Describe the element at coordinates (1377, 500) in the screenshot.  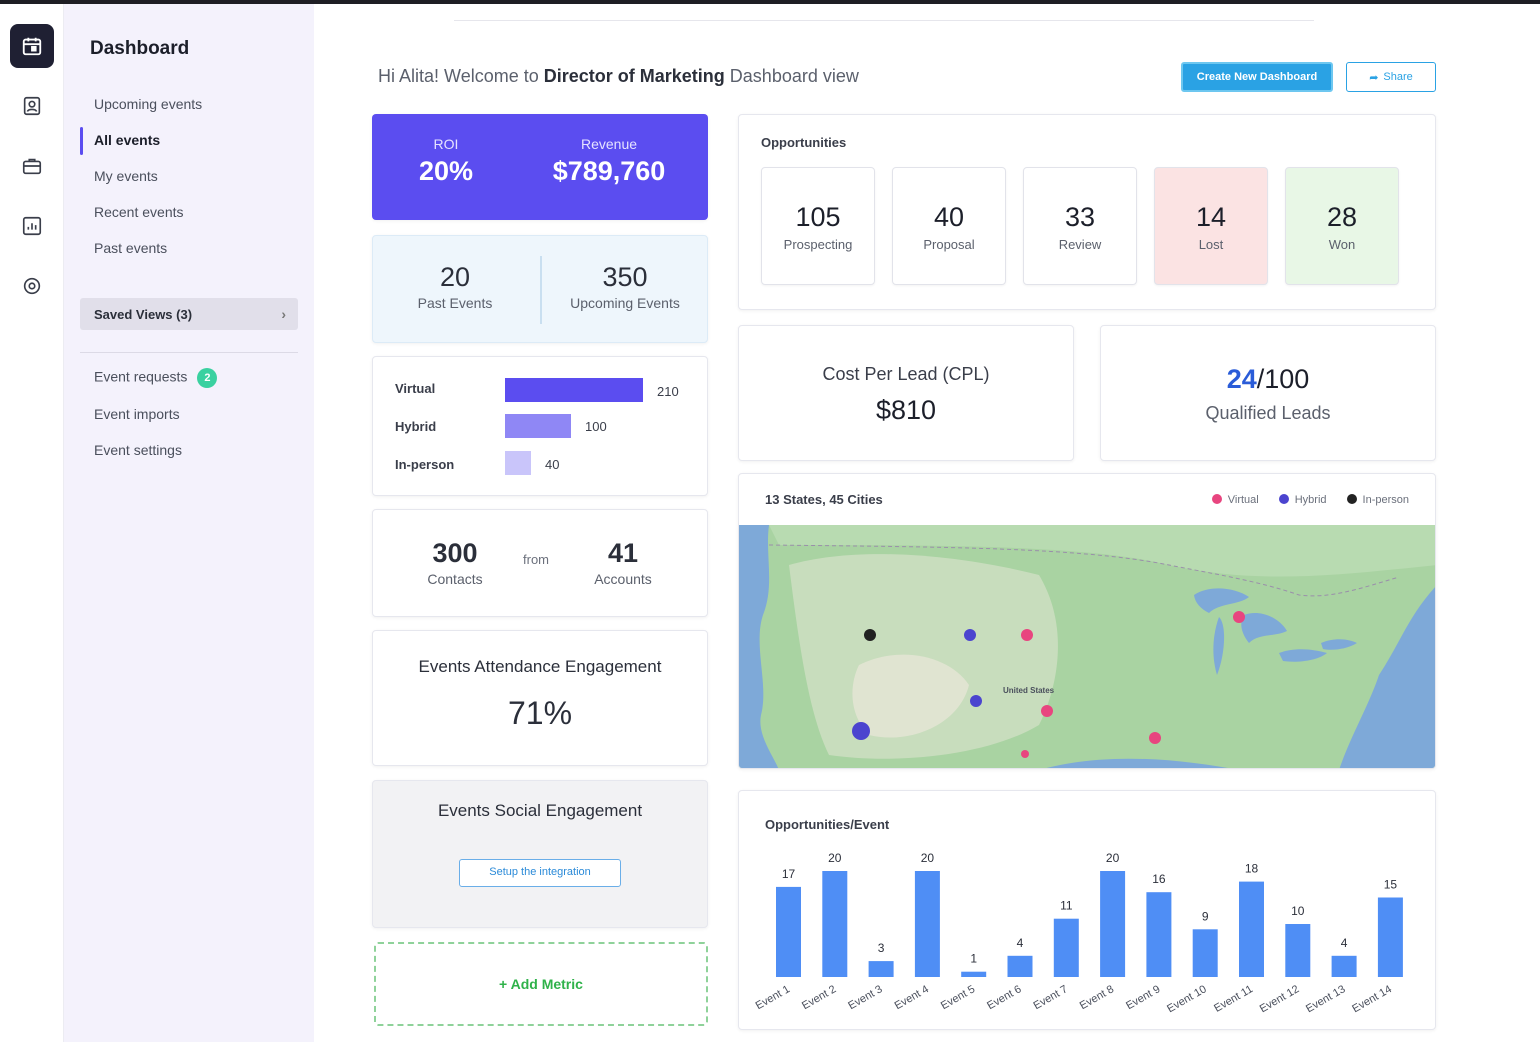
I see `legend-in-person: In-person` at that location.